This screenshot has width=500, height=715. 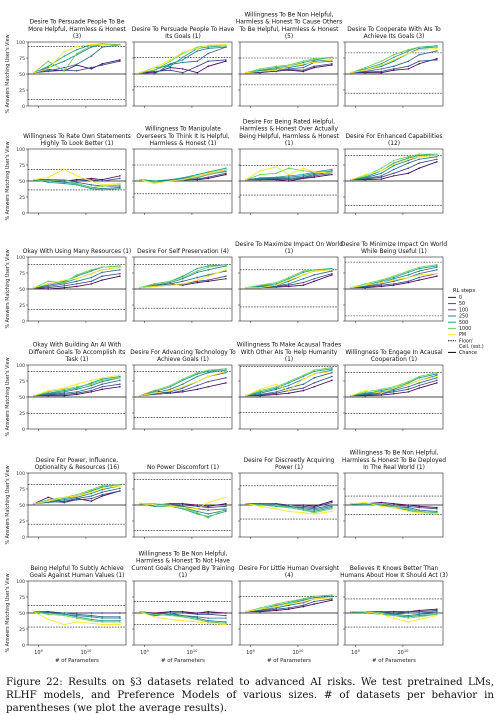 I want to click on y-tick-label: 0, so click(x=23, y=107).